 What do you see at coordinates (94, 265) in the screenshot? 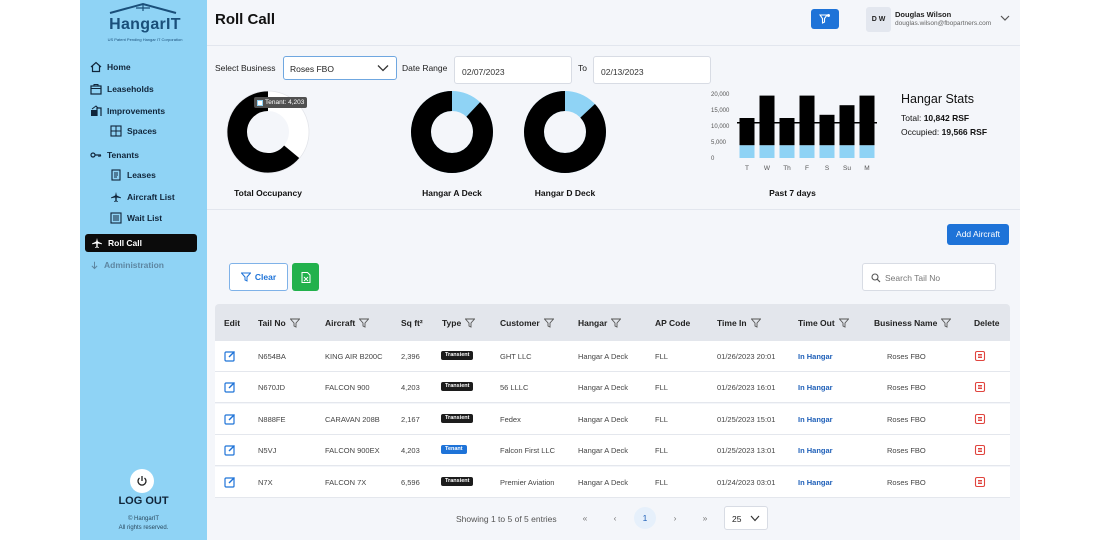
I see `arrow-down-icon` at bounding box center [94, 265].